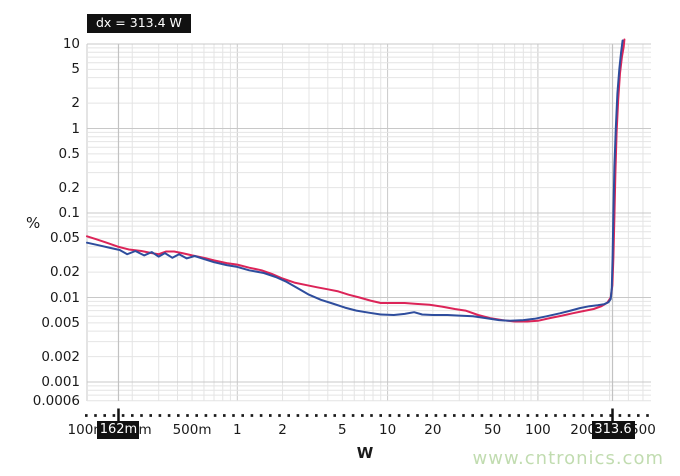  What do you see at coordinates (69, 153) in the screenshot?
I see `y-tick-label: 0.5` at bounding box center [69, 153].